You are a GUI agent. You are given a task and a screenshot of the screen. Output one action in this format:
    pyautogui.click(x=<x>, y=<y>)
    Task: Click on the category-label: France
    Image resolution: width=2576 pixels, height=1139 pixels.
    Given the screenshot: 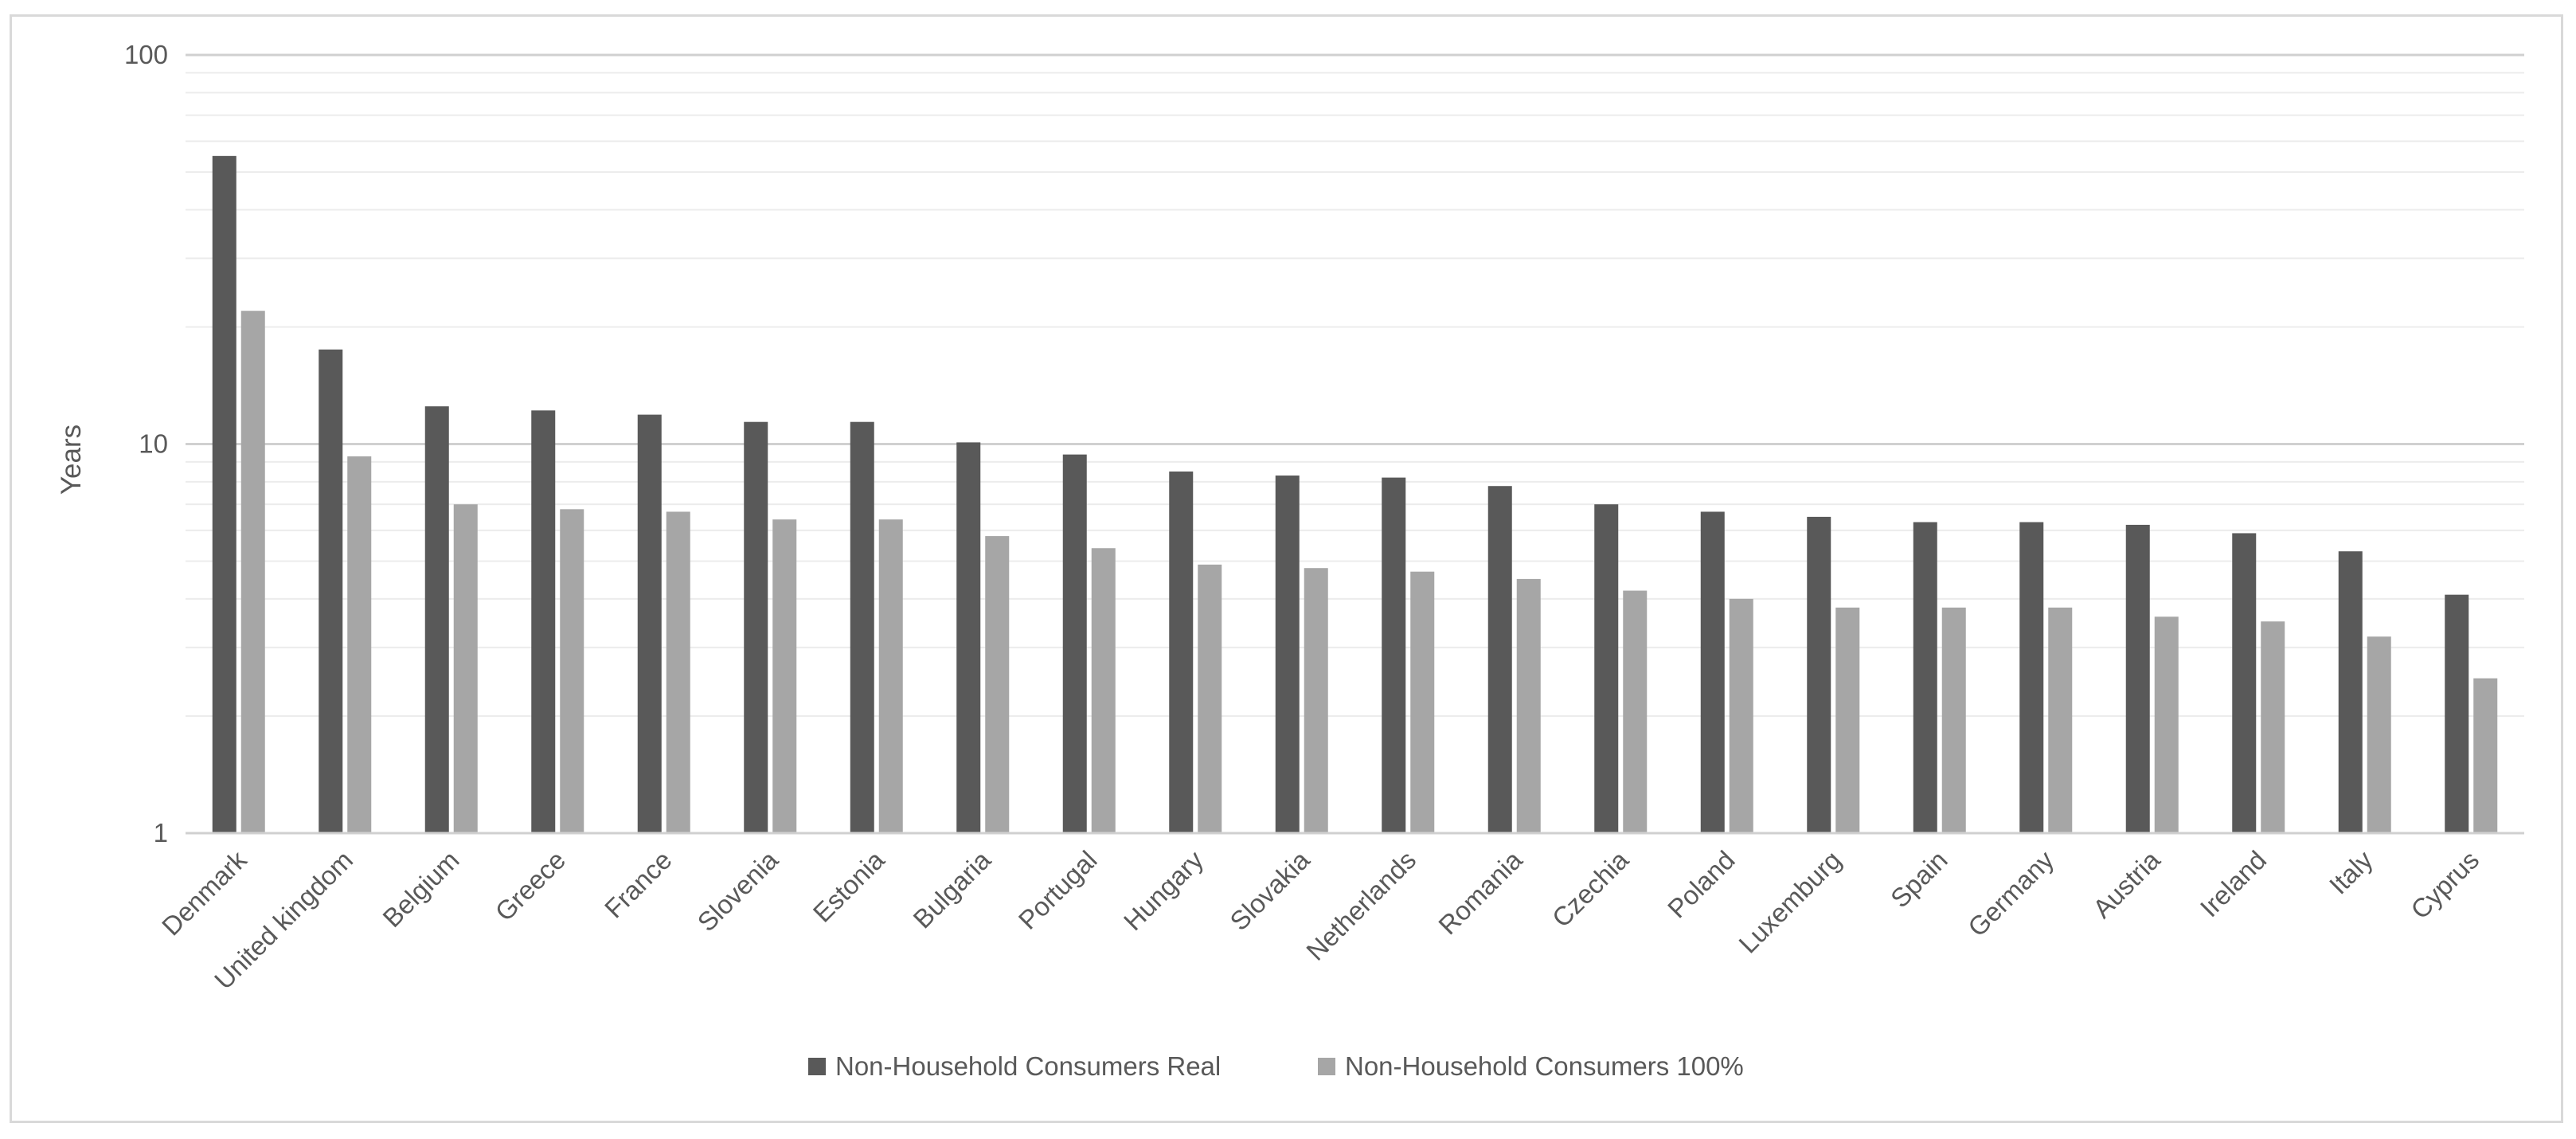 What is the action you would take?
    pyautogui.click(x=638, y=884)
    